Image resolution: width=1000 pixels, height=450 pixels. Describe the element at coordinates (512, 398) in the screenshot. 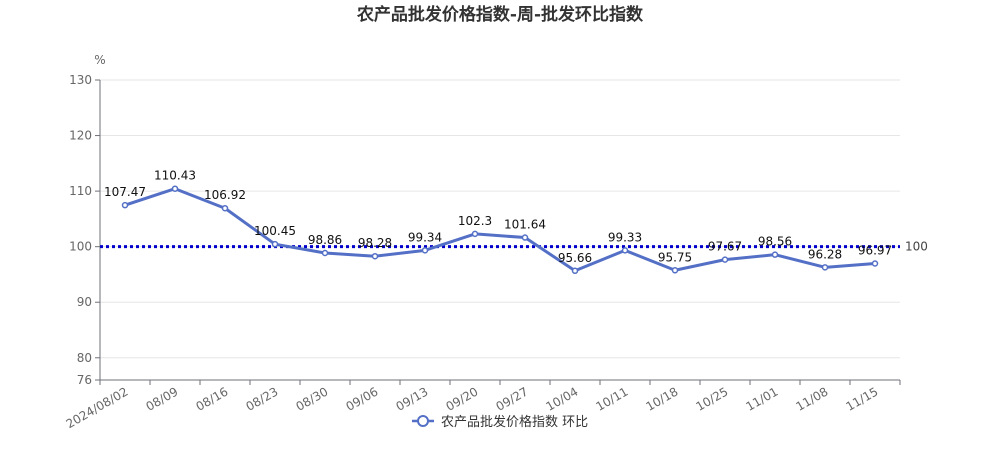

I see `x-tick-label: 09/27` at that location.